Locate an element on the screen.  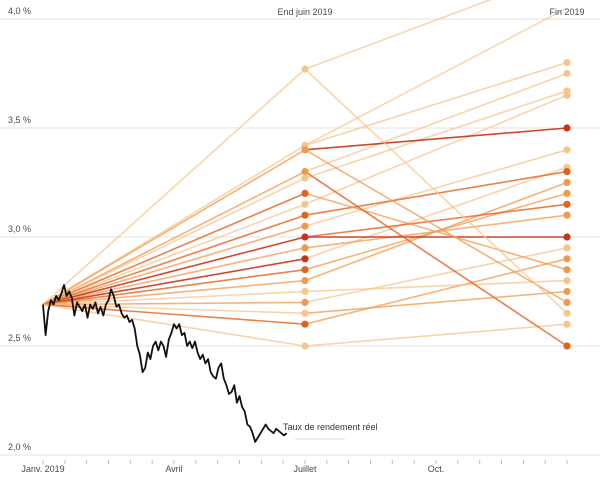
x-tick-label: Avril is located at coordinates (173, 469).